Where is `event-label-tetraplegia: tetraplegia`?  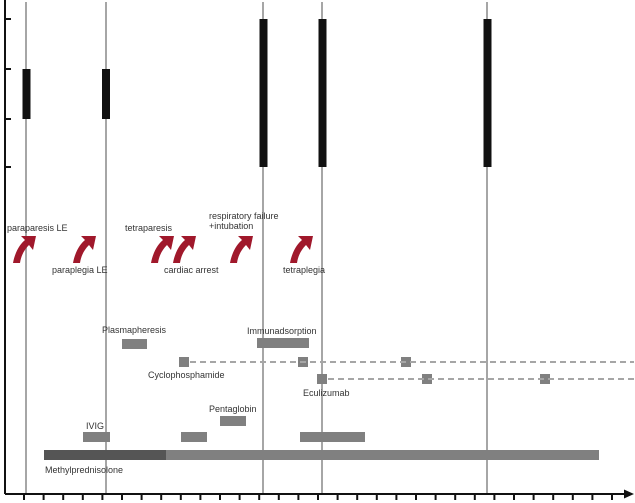 event-label-tetraplegia: tetraplegia is located at coordinates (304, 270).